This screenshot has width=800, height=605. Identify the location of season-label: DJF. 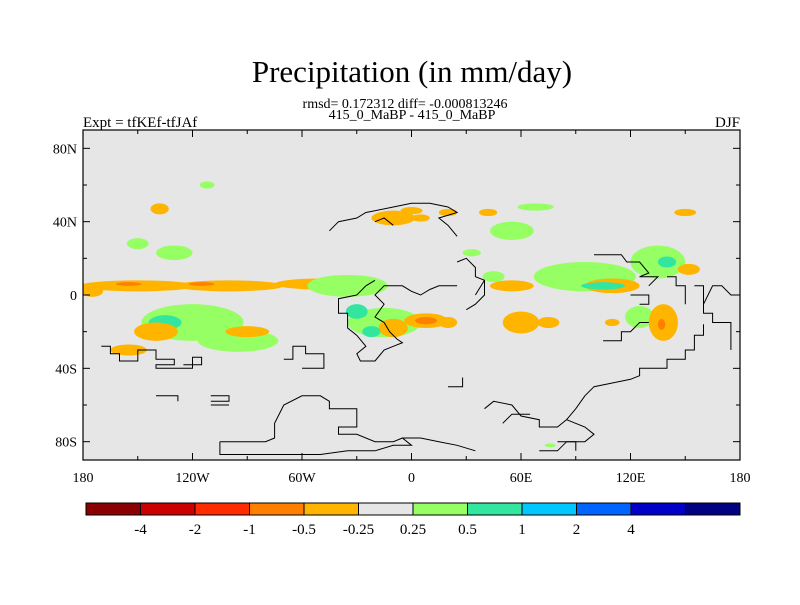
(727, 123).